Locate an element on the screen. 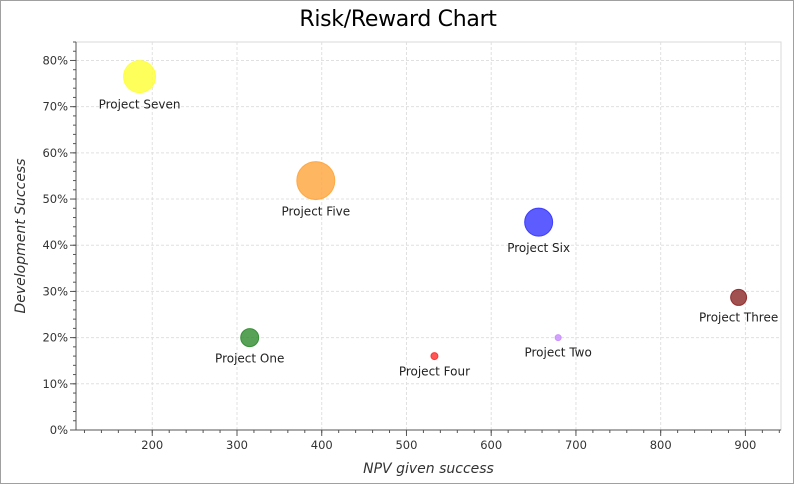  y-tick-label: 0% is located at coordinates (59, 430).